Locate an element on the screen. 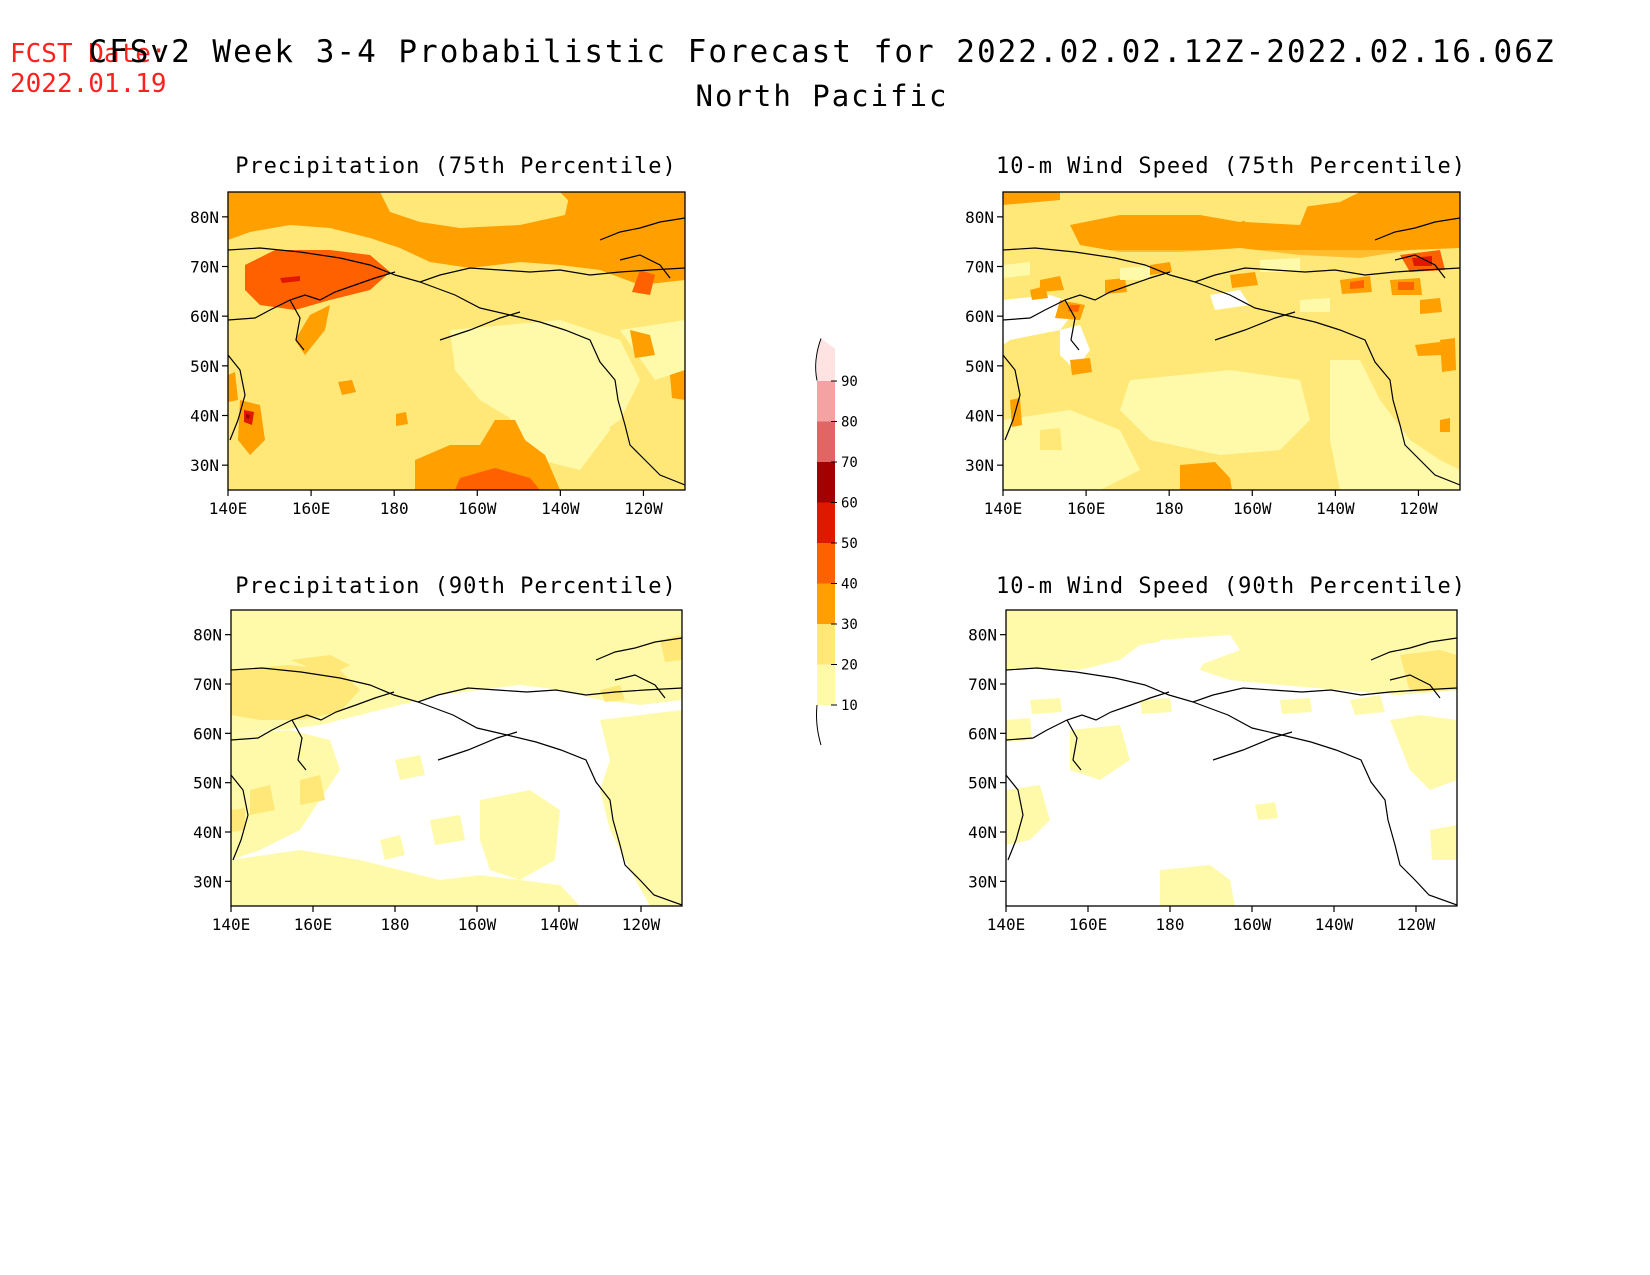  region-title: North Pacific is located at coordinates (822, 96).